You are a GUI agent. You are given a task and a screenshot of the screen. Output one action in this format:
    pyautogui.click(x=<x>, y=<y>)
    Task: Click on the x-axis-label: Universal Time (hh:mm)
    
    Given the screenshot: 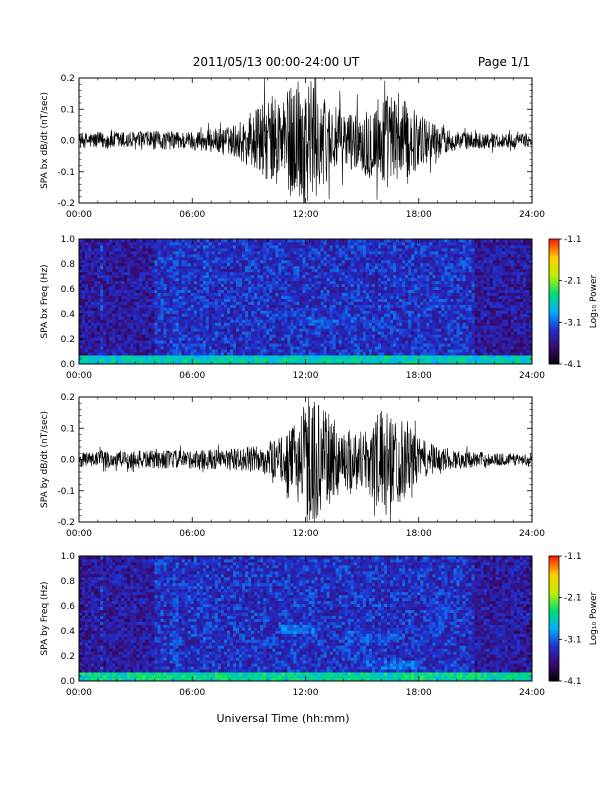 What is the action you would take?
    pyautogui.click(x=283, y=718)
    